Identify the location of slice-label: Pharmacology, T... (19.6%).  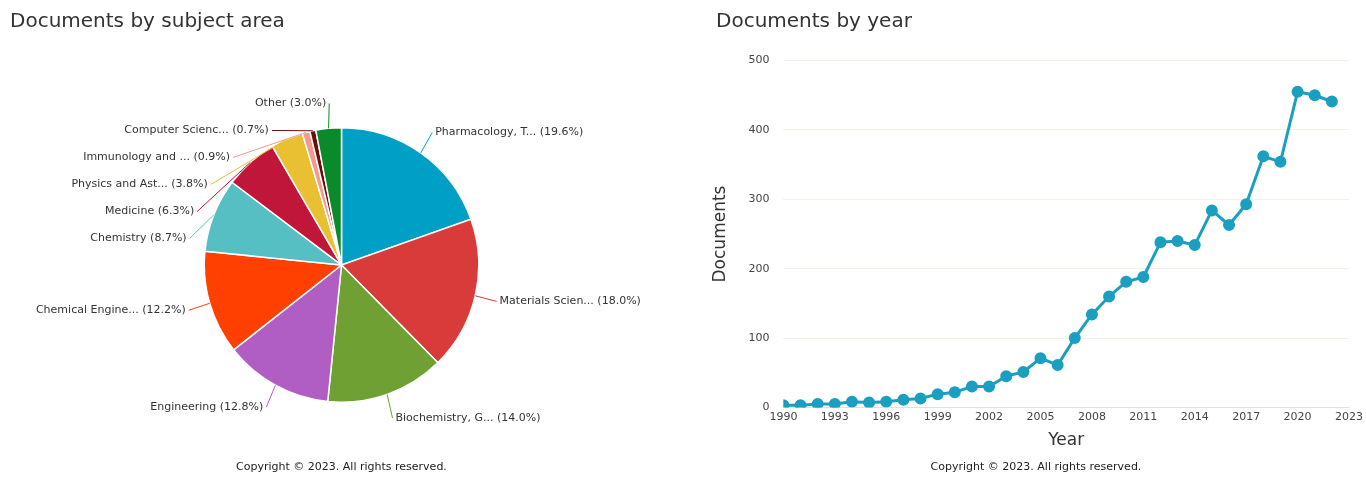
(509, 132).